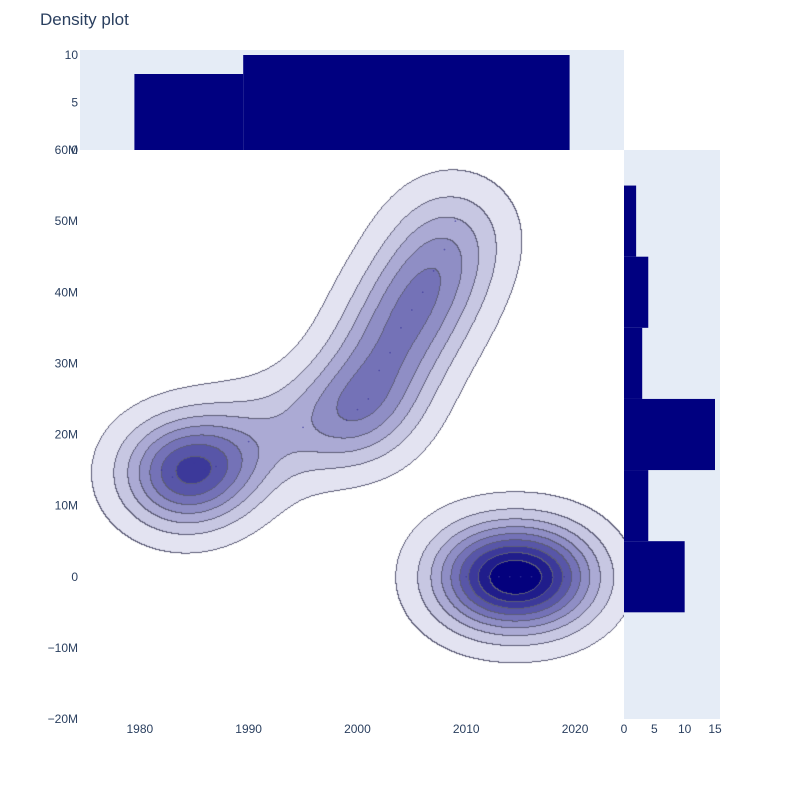 This screenshot has width=800, height=800. Describe the element at coordinates (575, 729) in the screenshot. I see `x-tick-label: 2020` at that location.